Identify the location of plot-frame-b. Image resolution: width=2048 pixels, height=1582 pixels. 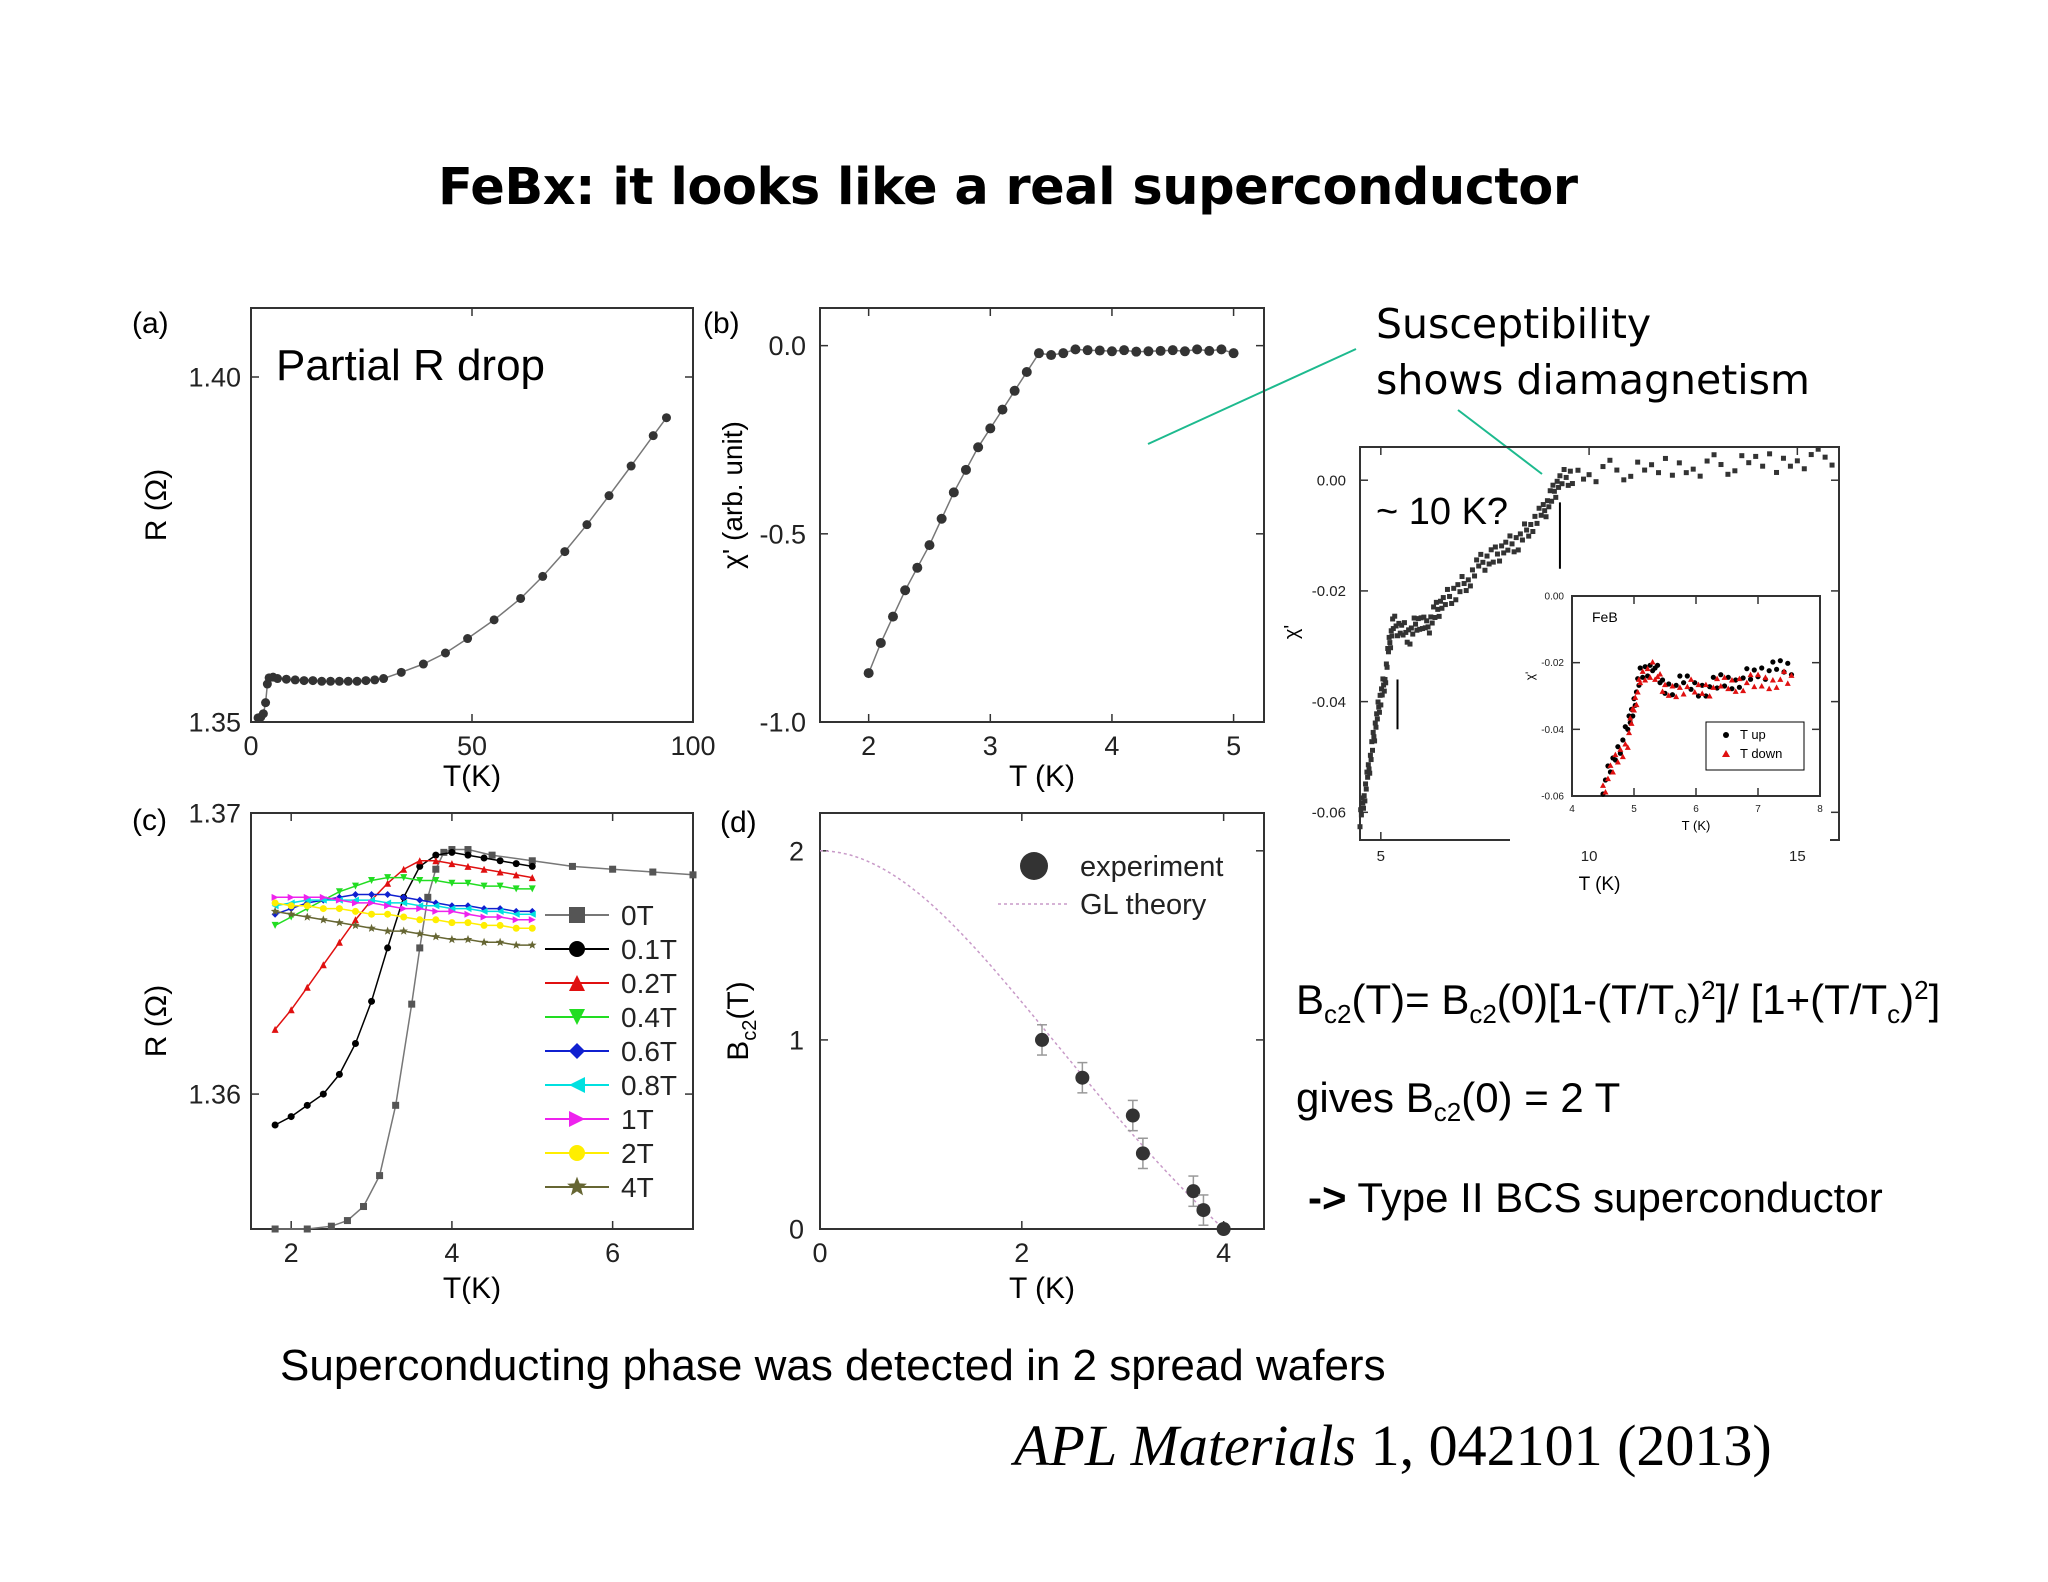
(1042, 515).